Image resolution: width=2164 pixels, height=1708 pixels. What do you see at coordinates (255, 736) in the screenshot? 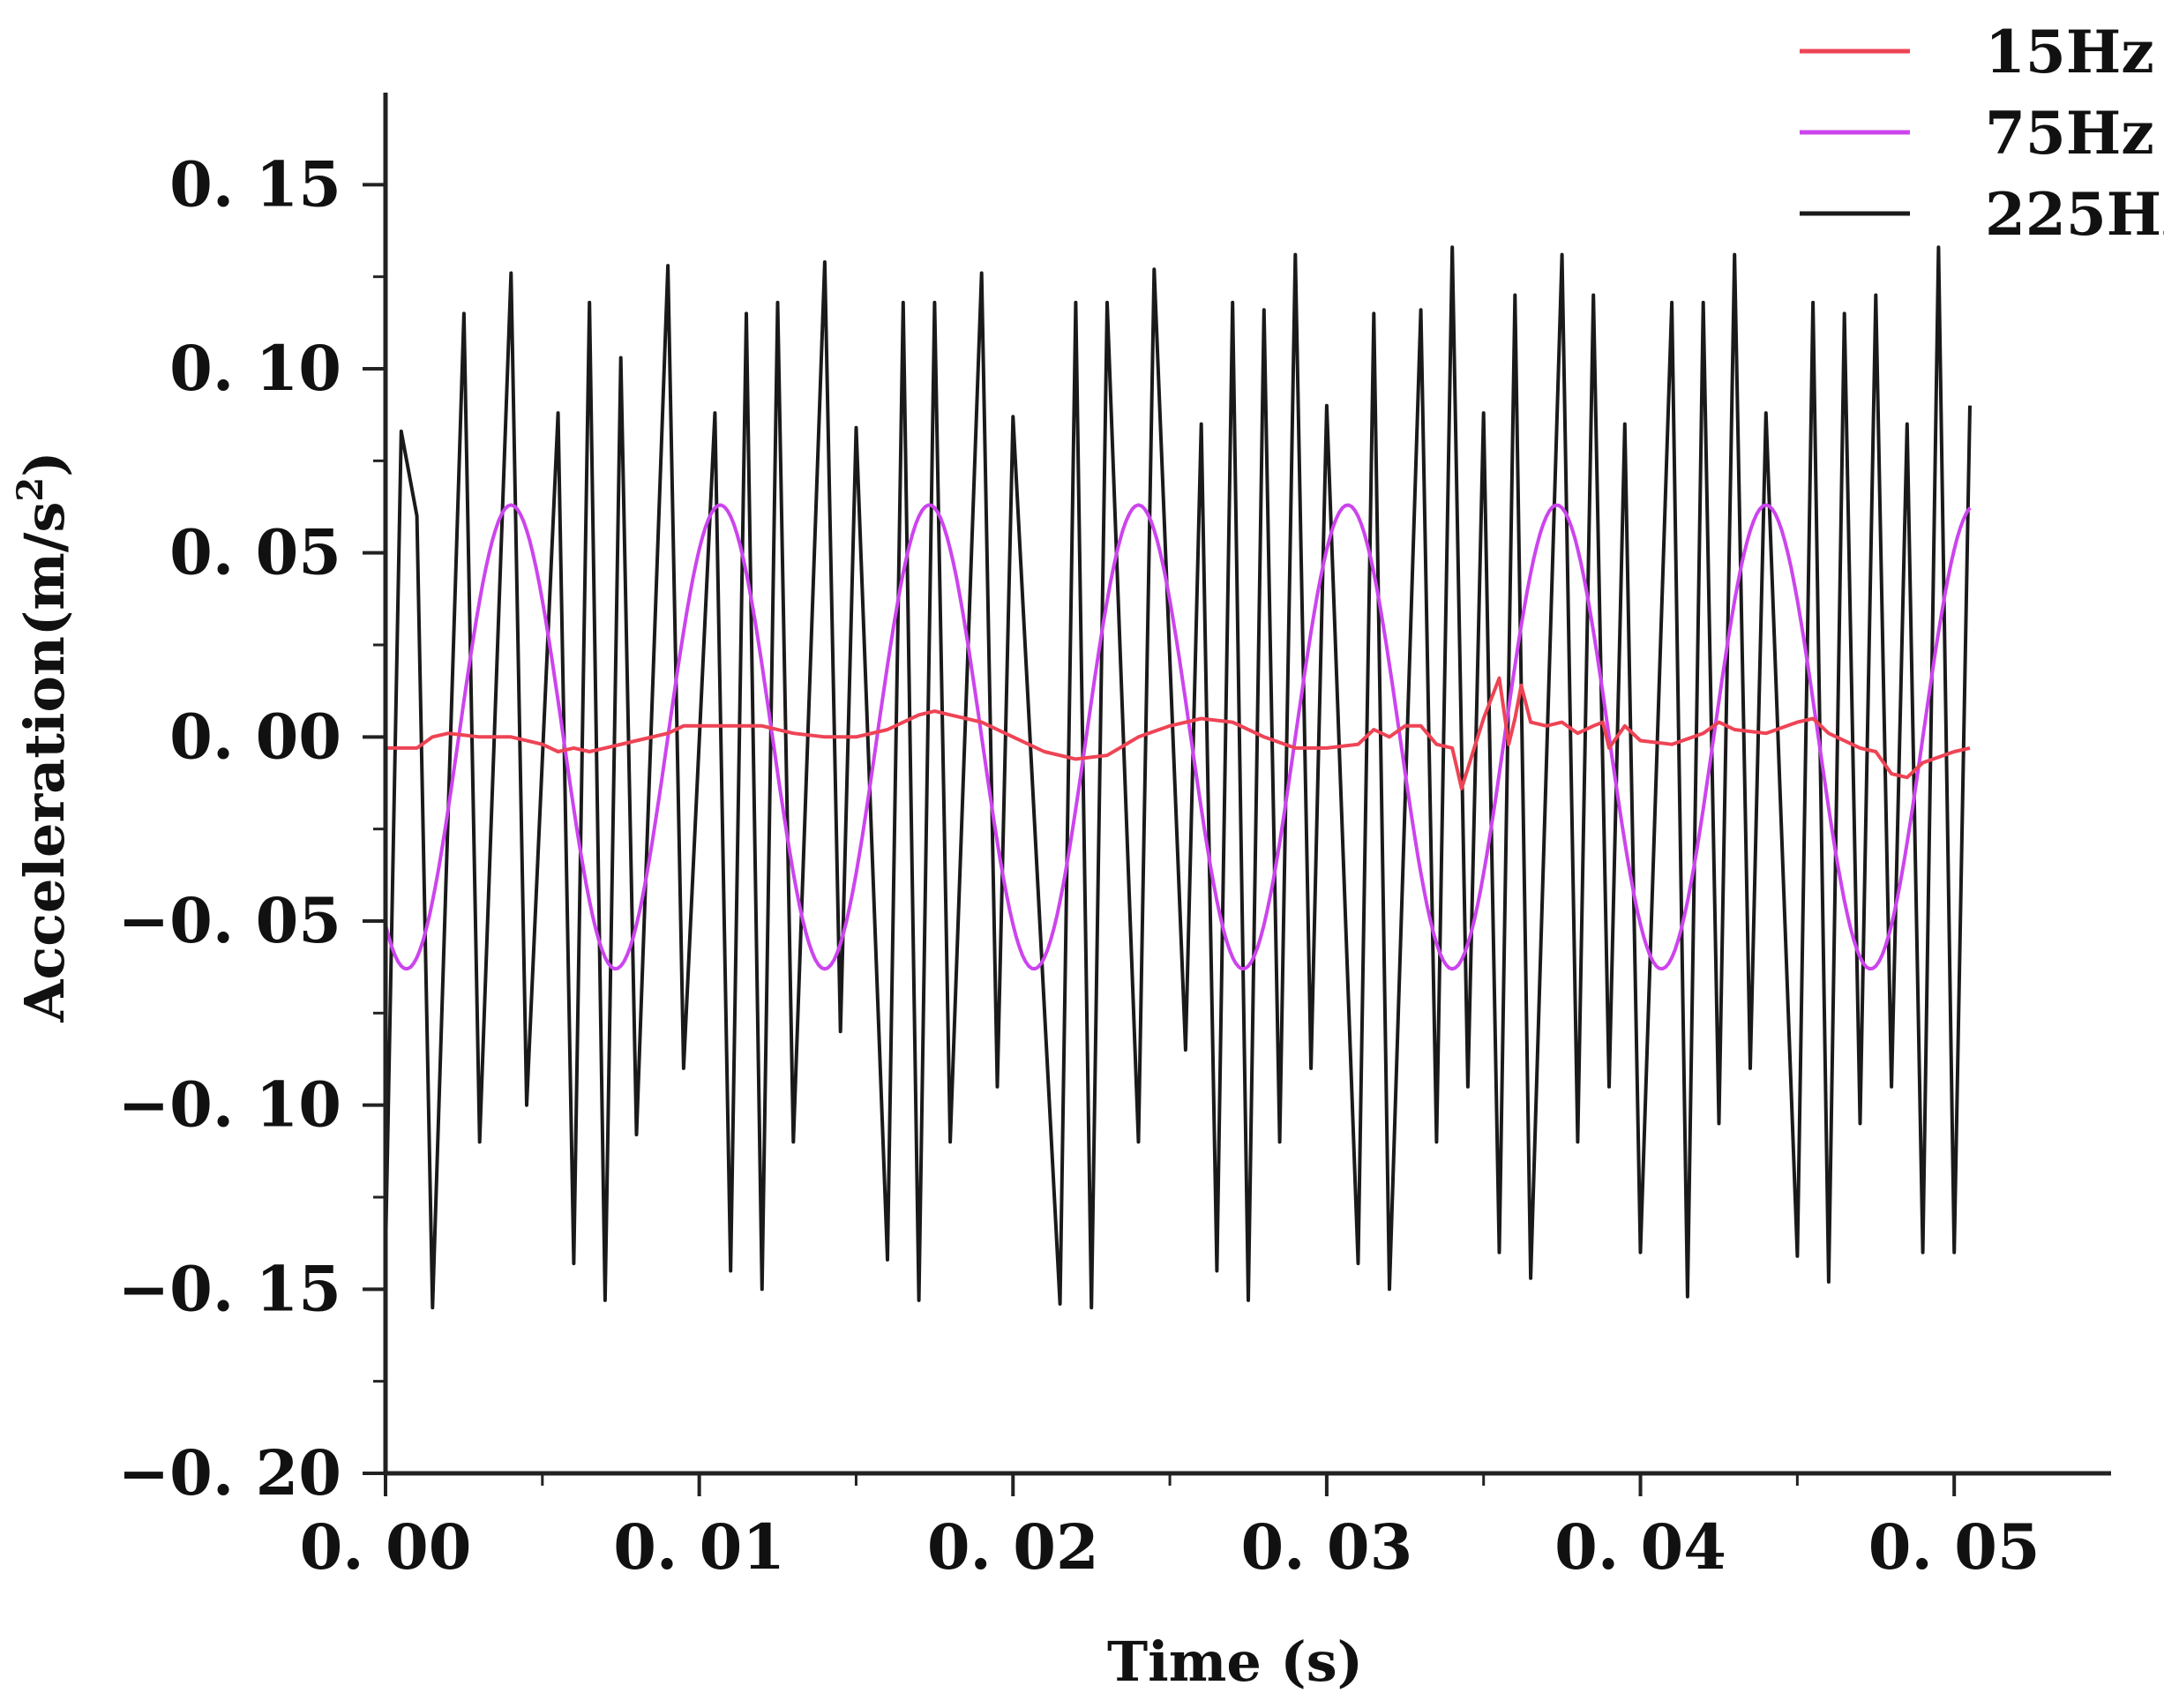
I see `y-tick-label: 0. 00` at bounding box center [255, 736].